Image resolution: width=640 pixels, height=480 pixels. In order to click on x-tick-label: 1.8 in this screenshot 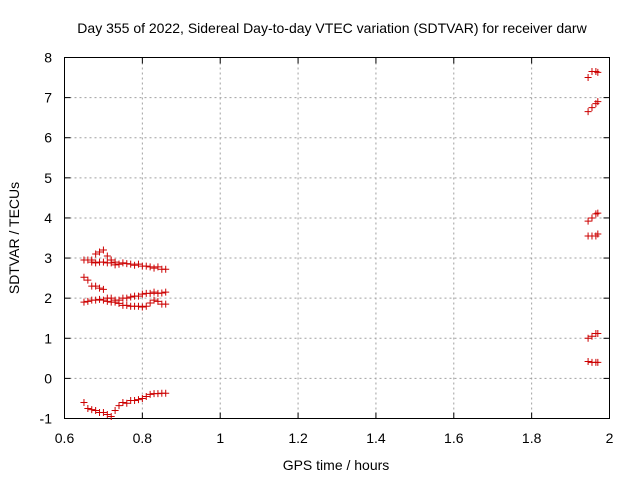, I will do `click(532, 438)`.